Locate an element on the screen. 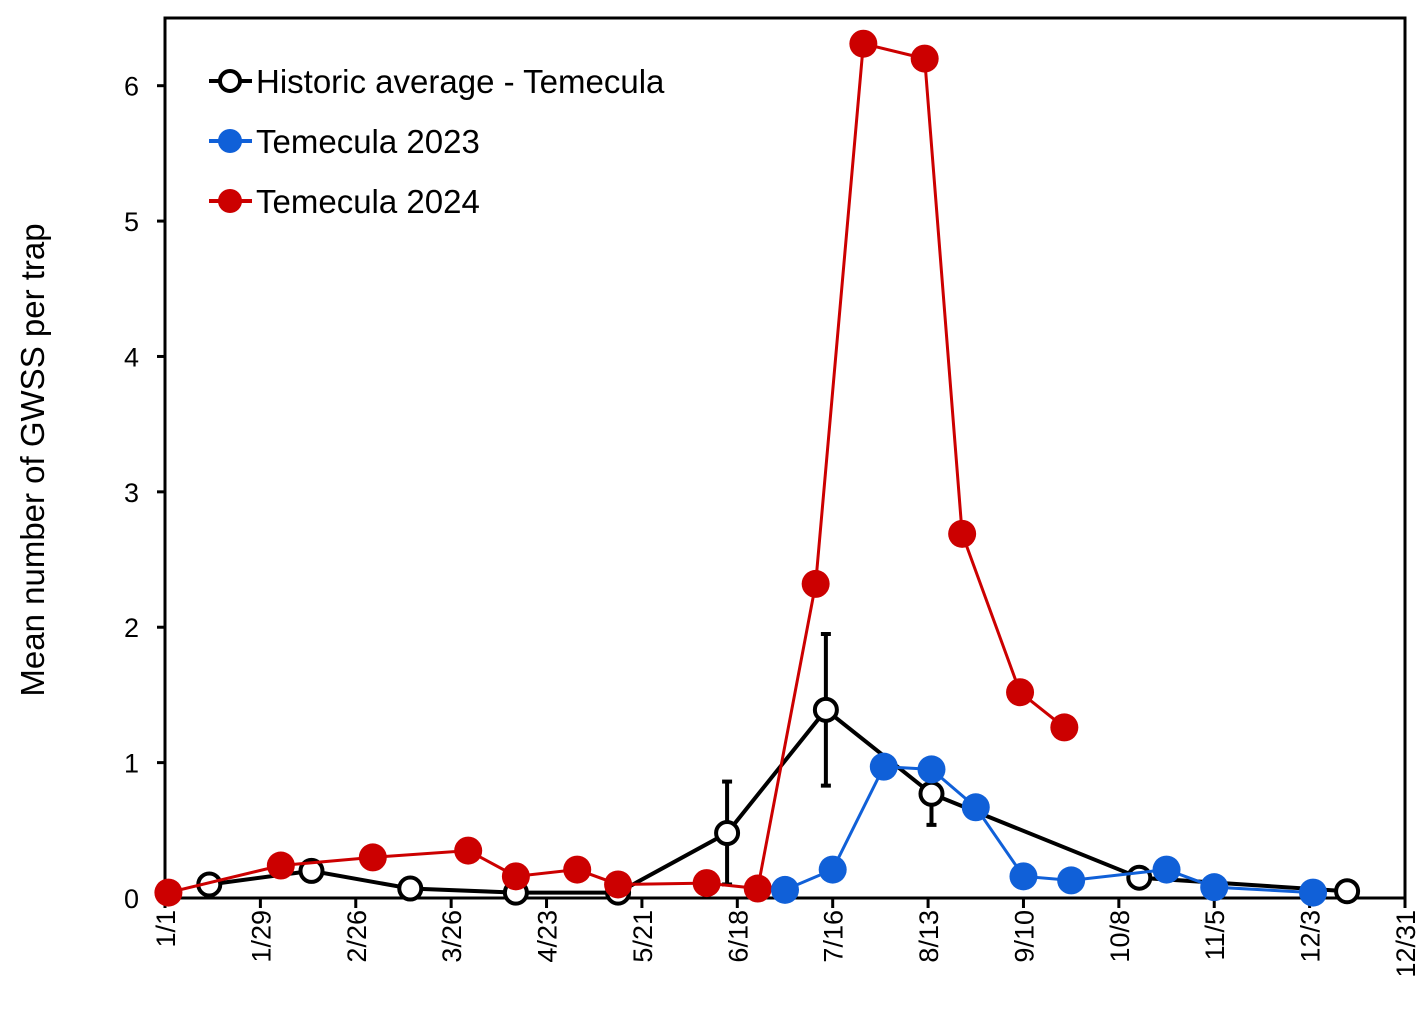  x-tick-label: 8/13 is located at coordinates (929, 936).